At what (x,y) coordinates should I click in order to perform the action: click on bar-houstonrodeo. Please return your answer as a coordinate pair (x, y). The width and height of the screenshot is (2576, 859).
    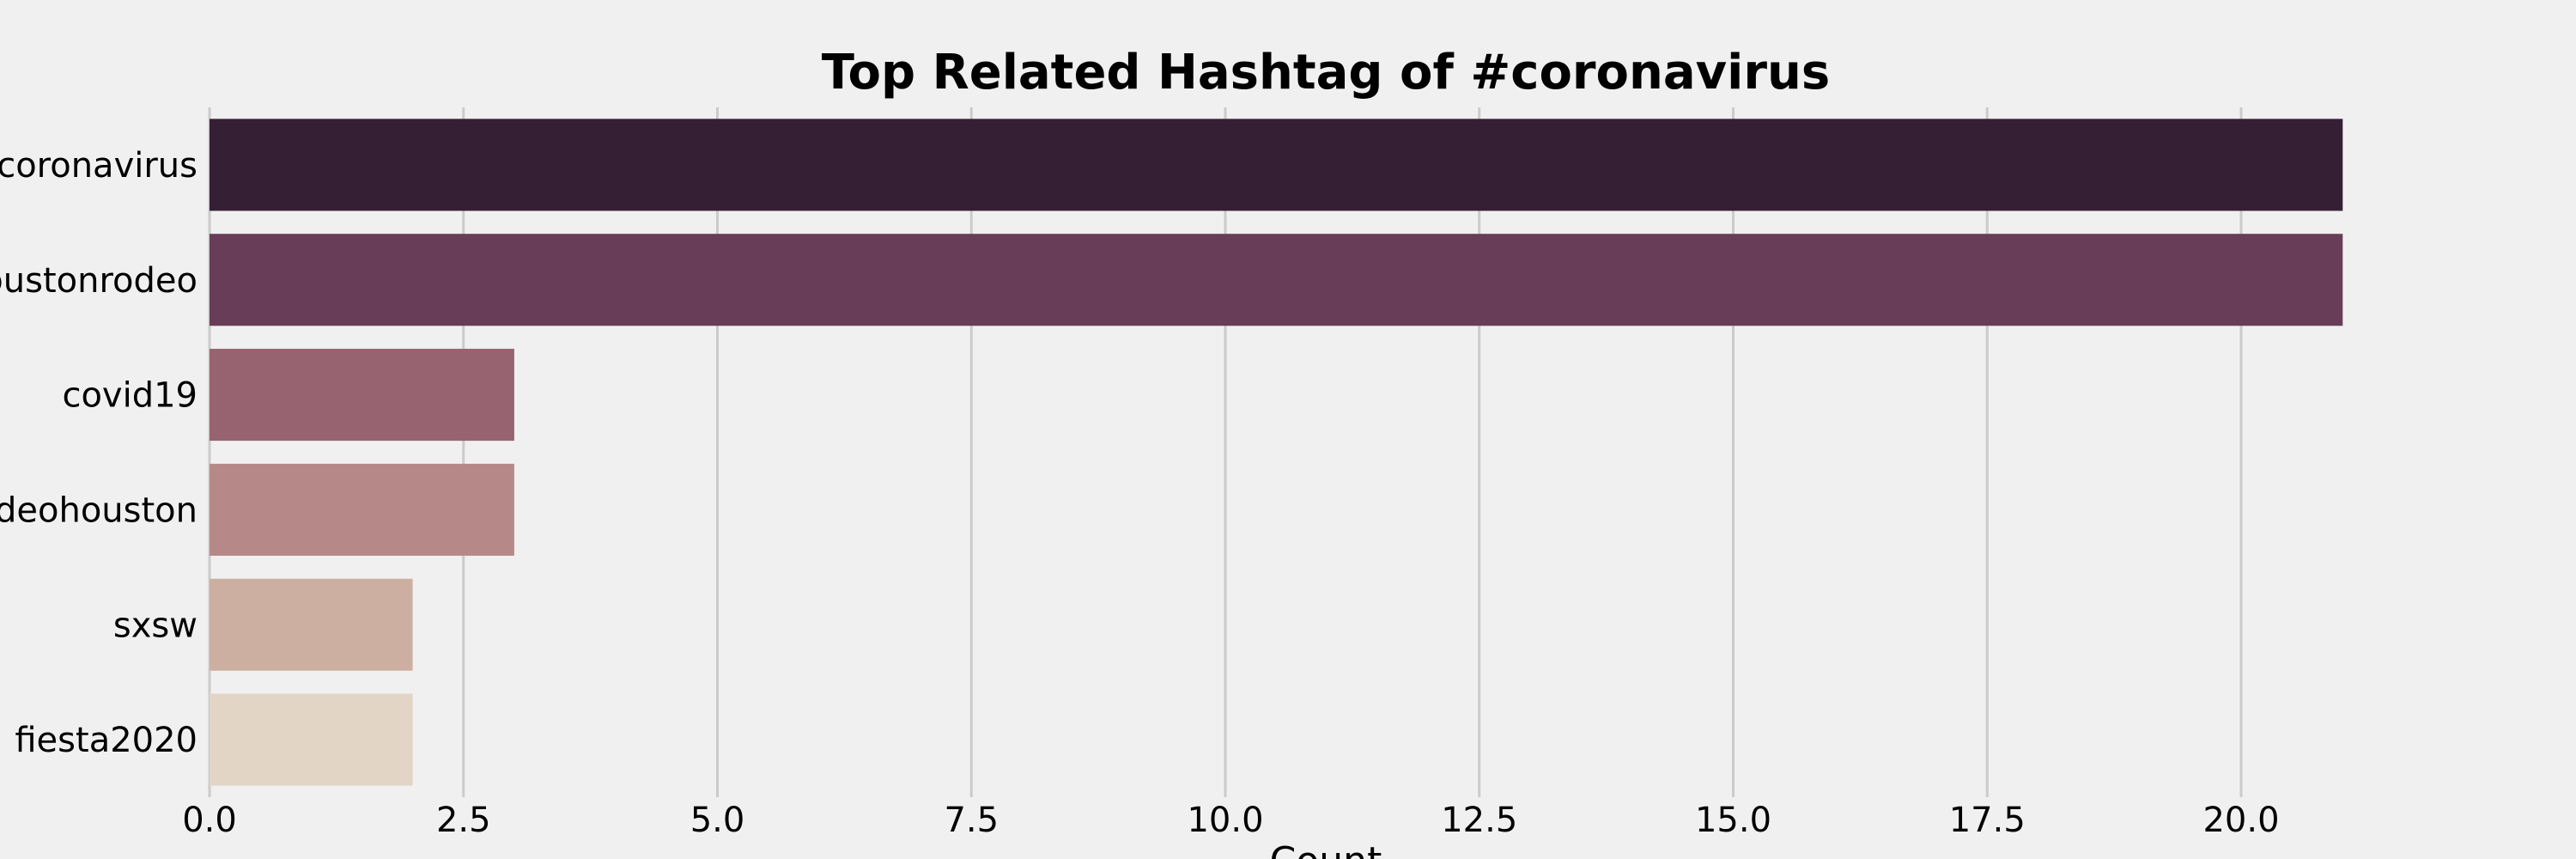
    Looking at the image, I should click on (1276, 280).